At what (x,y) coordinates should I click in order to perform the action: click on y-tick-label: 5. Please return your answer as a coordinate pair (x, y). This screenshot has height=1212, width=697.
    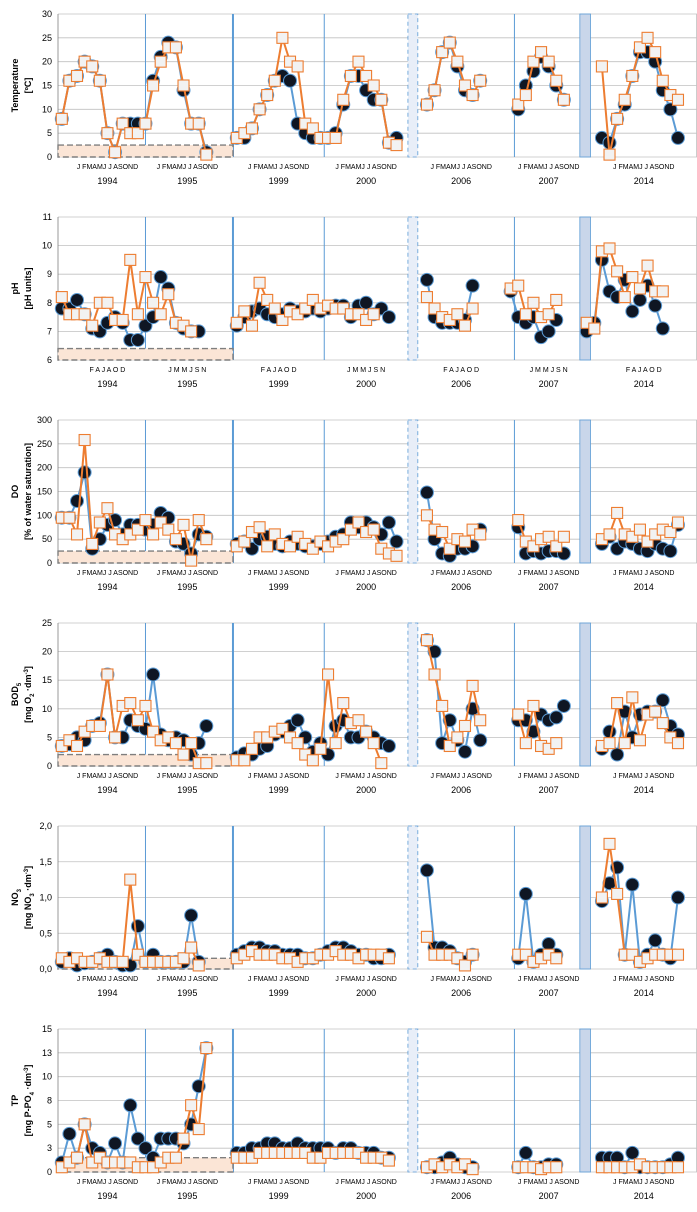
    Looking at the image, I should click on (49, 737).